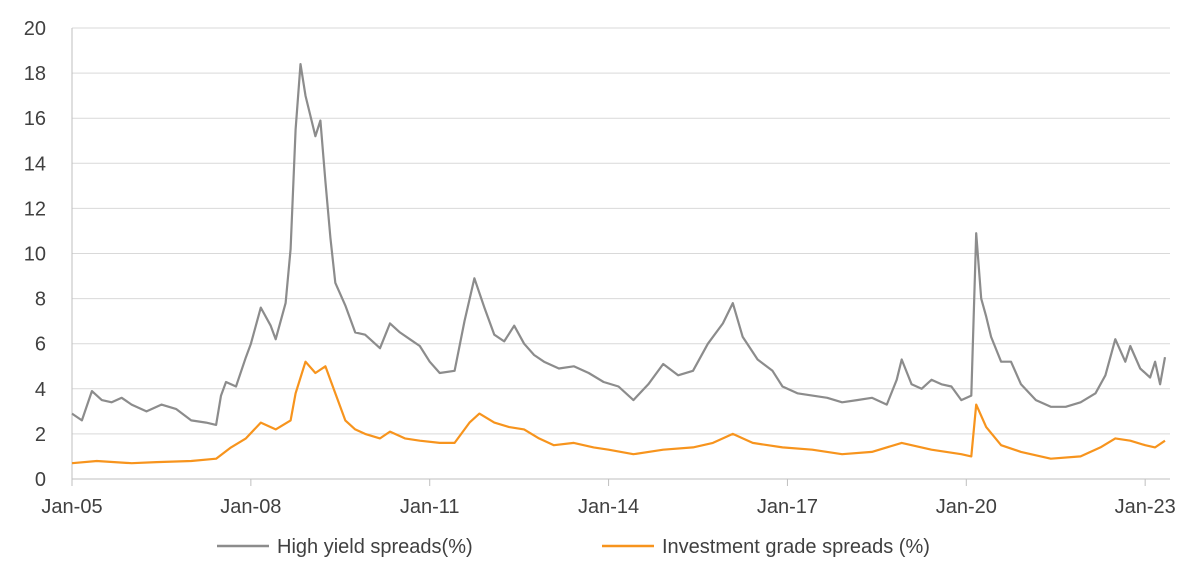  What do you see at coordinates (35, 29) in the screenshot?
I see `y-tick-label: 20` at bounding box center [35, 29].